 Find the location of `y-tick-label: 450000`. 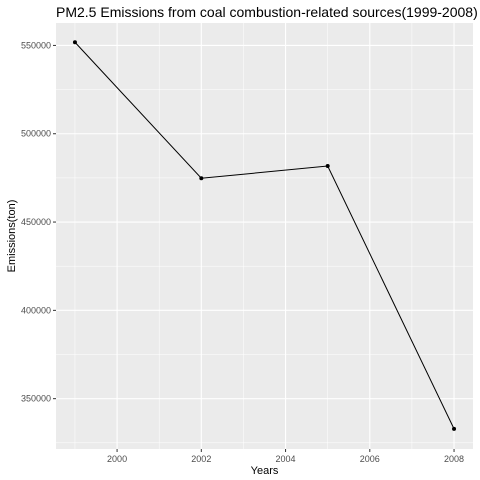

y-tick-label: 450000 is located at coordinates (36, 222).